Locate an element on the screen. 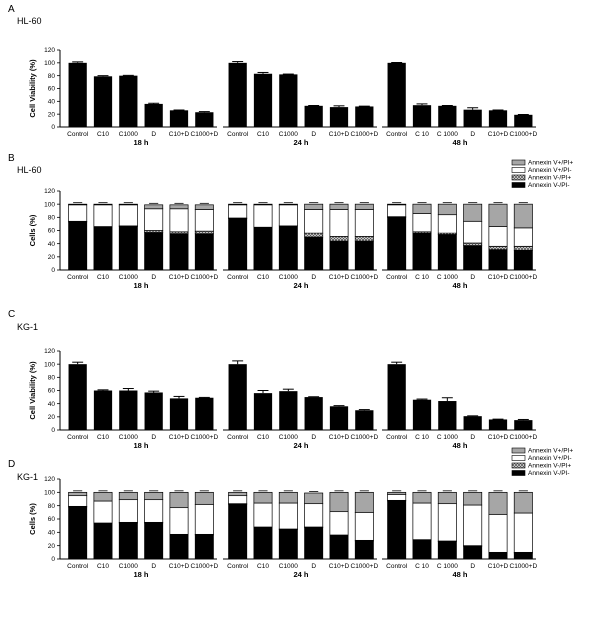  x-tick-label: C10 is located at coordinates (263, 566).